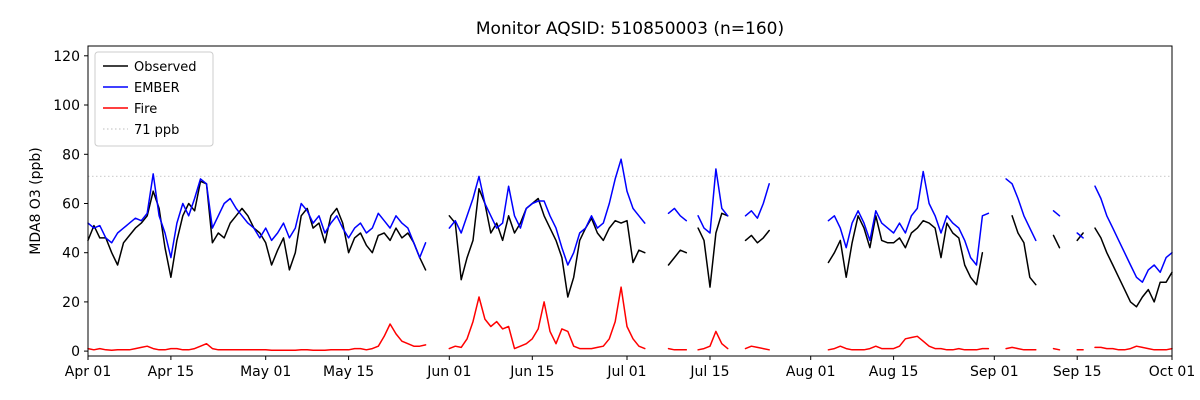 The width and height of the screenshot is (1200, 400). I want to click on legend-label-observed: Observed, so click(165, 67).